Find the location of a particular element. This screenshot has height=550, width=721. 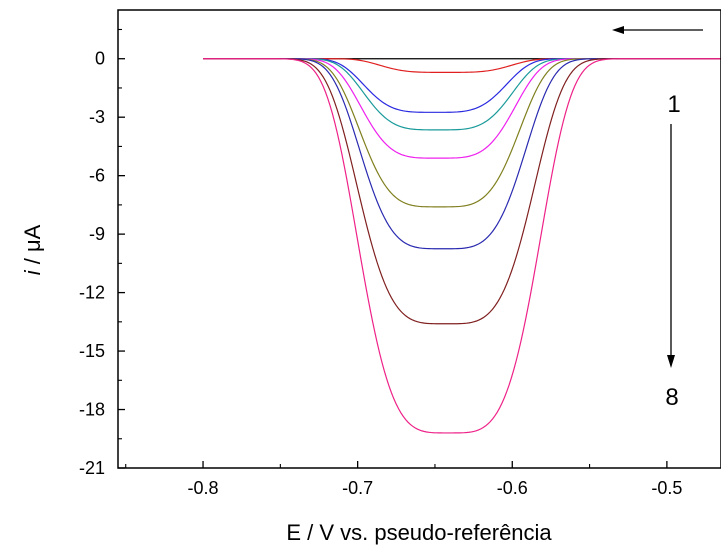

y-axis-title-symbol: i is located at coordinates (32, 272).